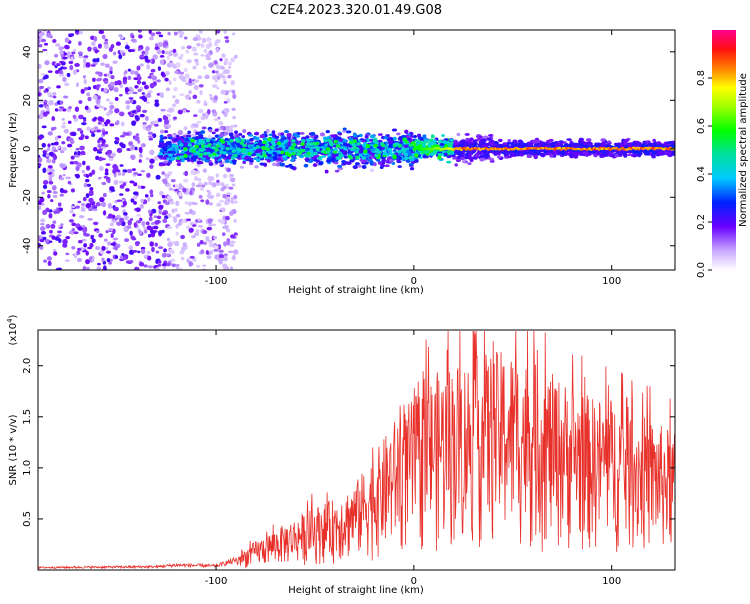 The image size is (750, 604). I want to click on snr-x-tick-label: 0, so click(414, 581).